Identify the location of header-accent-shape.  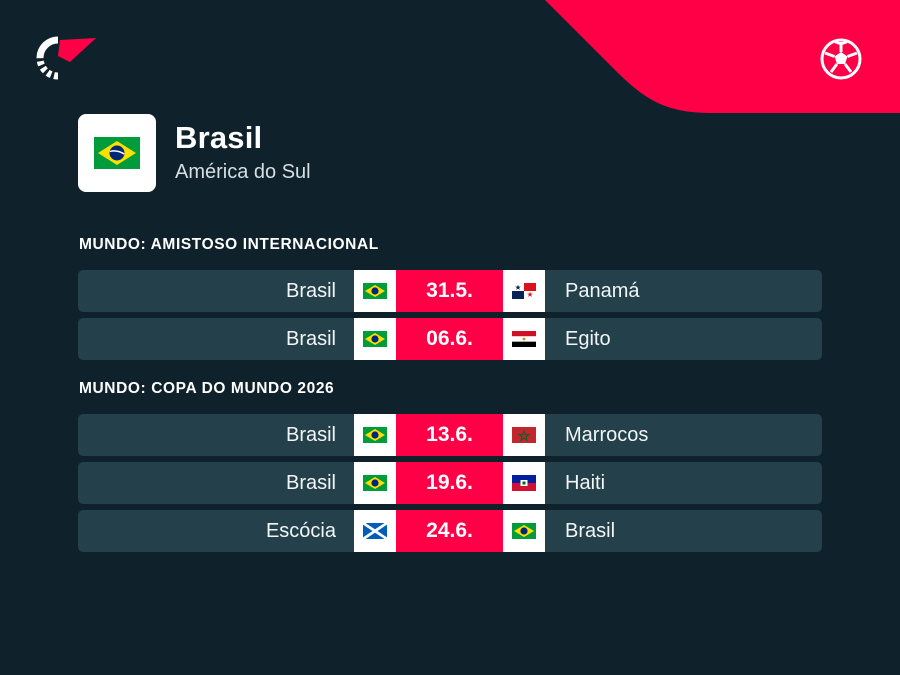
(722, 56).